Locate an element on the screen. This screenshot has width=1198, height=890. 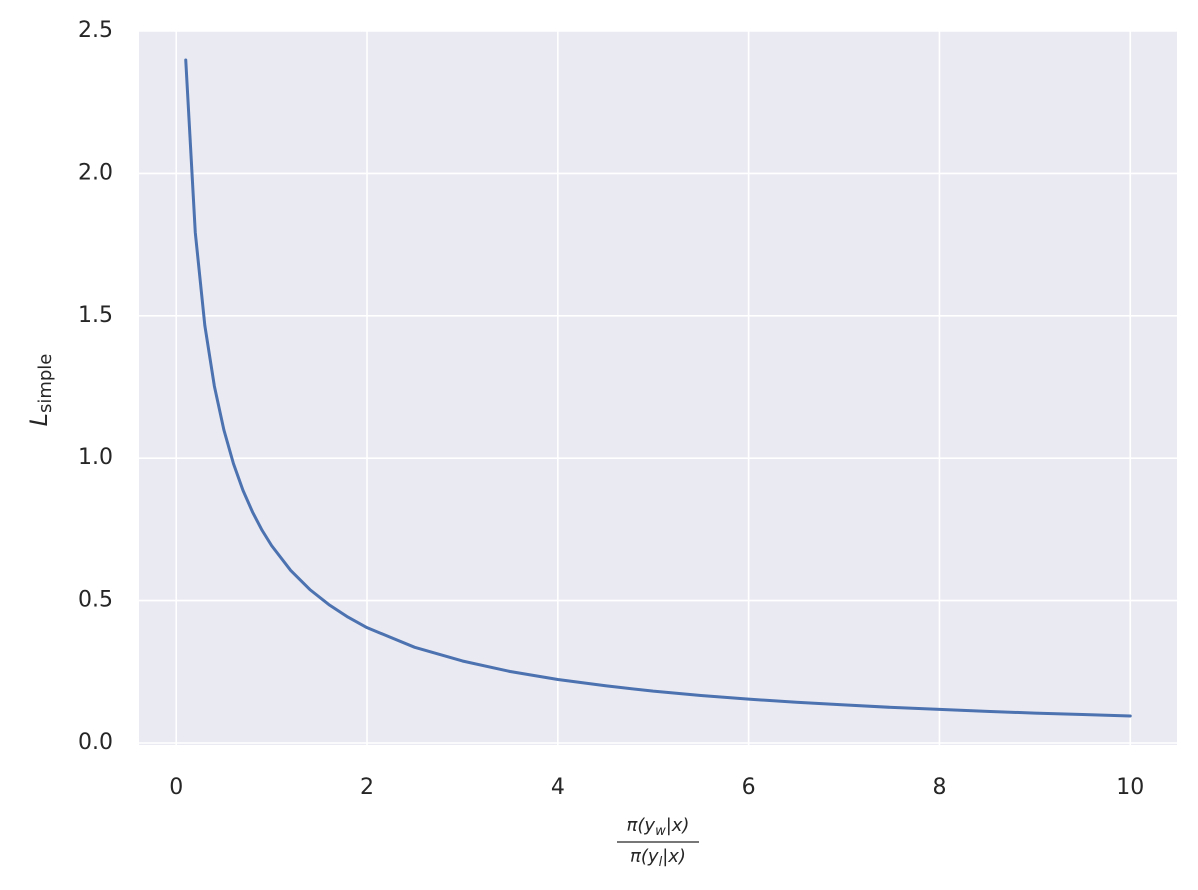
y-tick-label: 2.5 is located at coordinates (95, 30).